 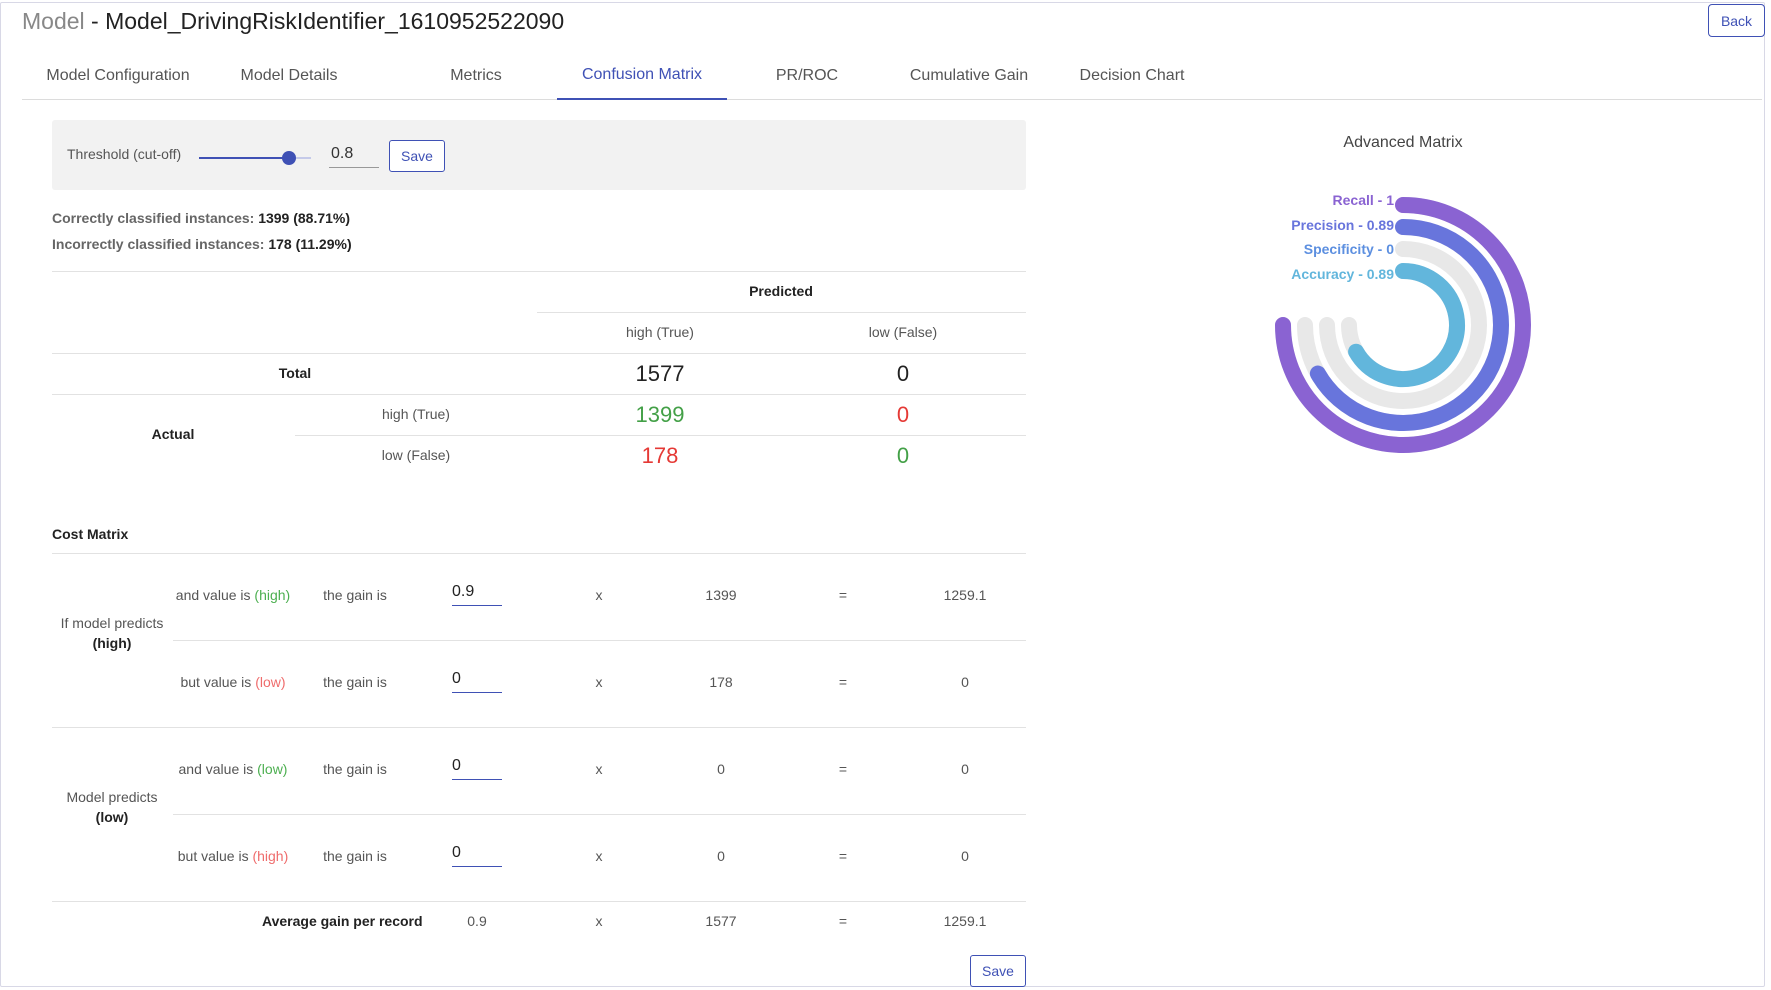 I want to click on threshold-panel: Threshold (cut-off) Save, so click(x=539, y=155).